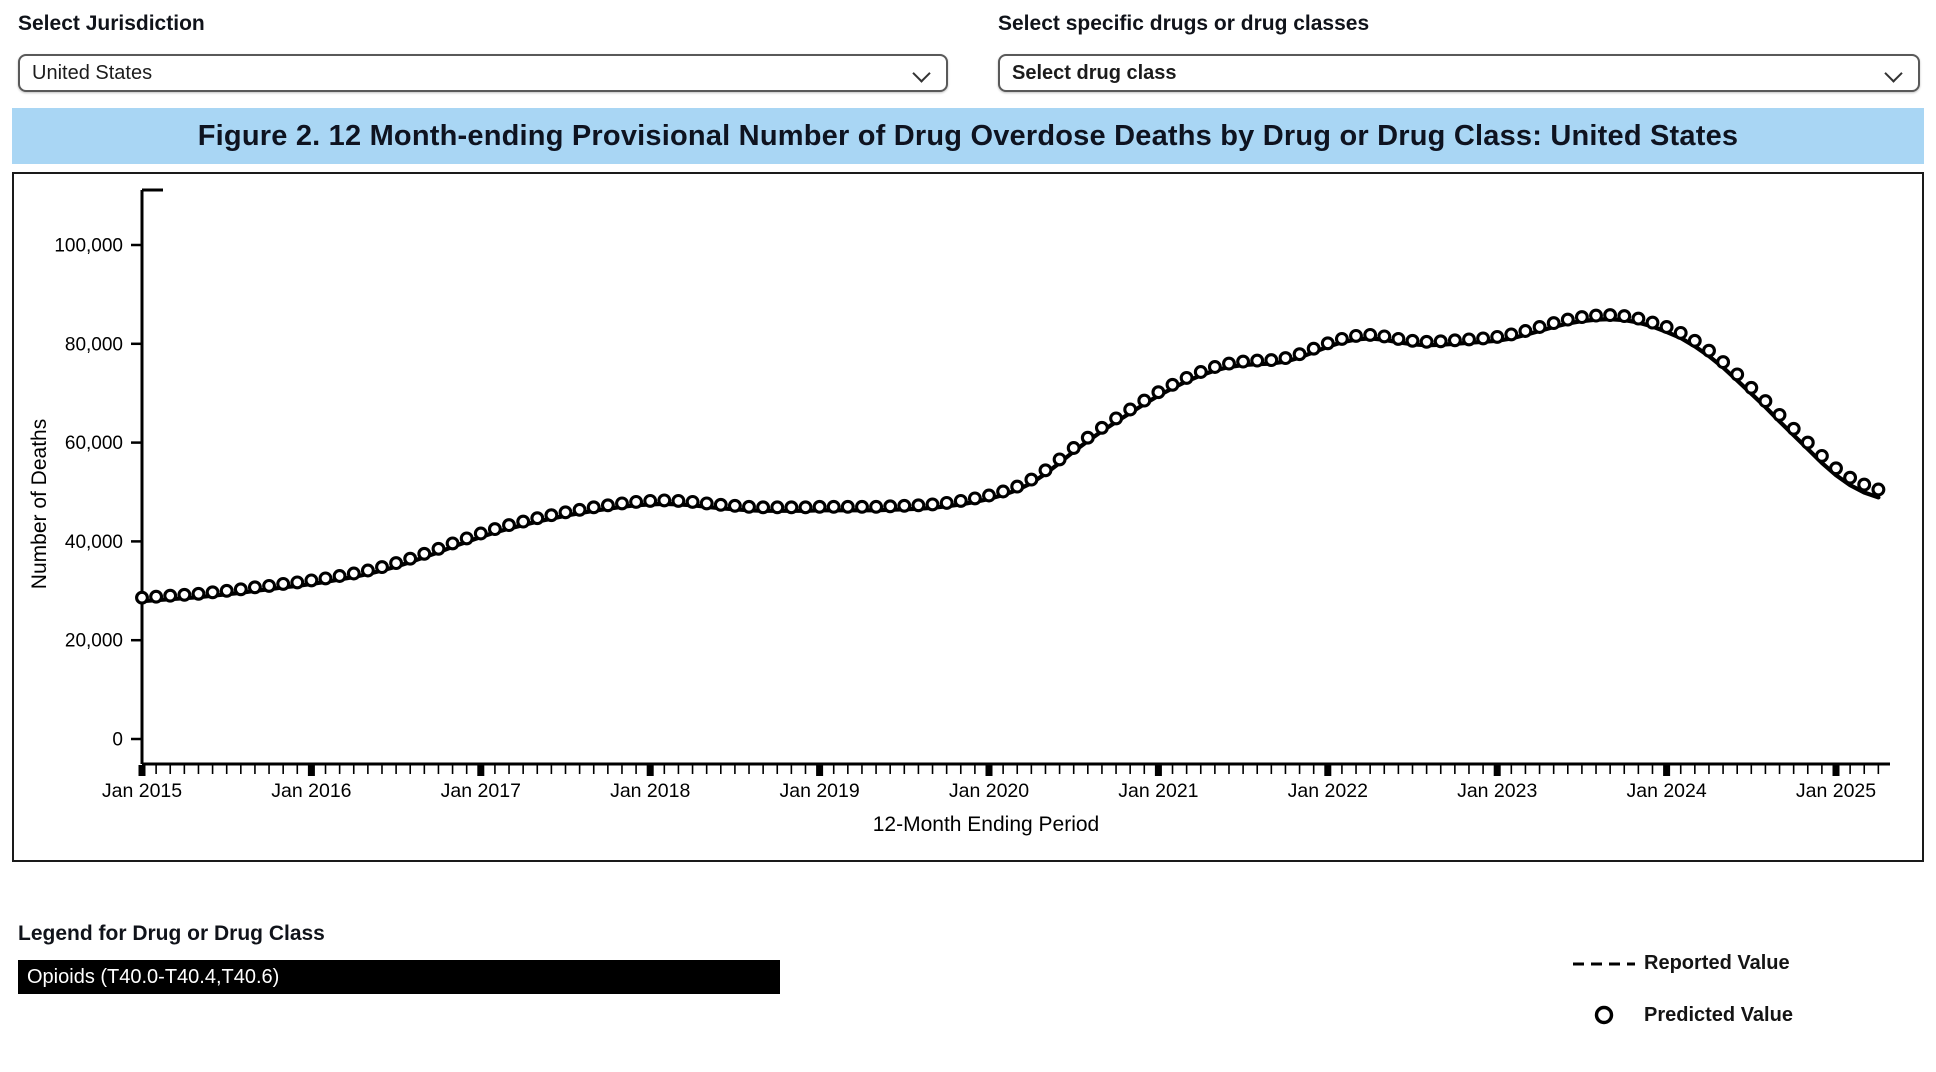 This screenshot has height=1072, width=1936. What do you see at coordinates (1328, 791) in the screenshot?
I see `x-tick-label: Jan 2022` at bounding box center [1328, 791].